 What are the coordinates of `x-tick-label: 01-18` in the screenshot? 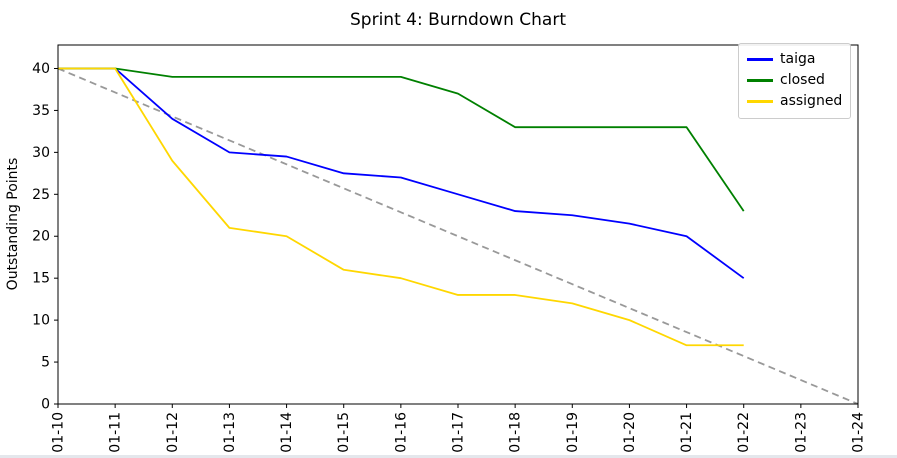 It's located at (516, 432).